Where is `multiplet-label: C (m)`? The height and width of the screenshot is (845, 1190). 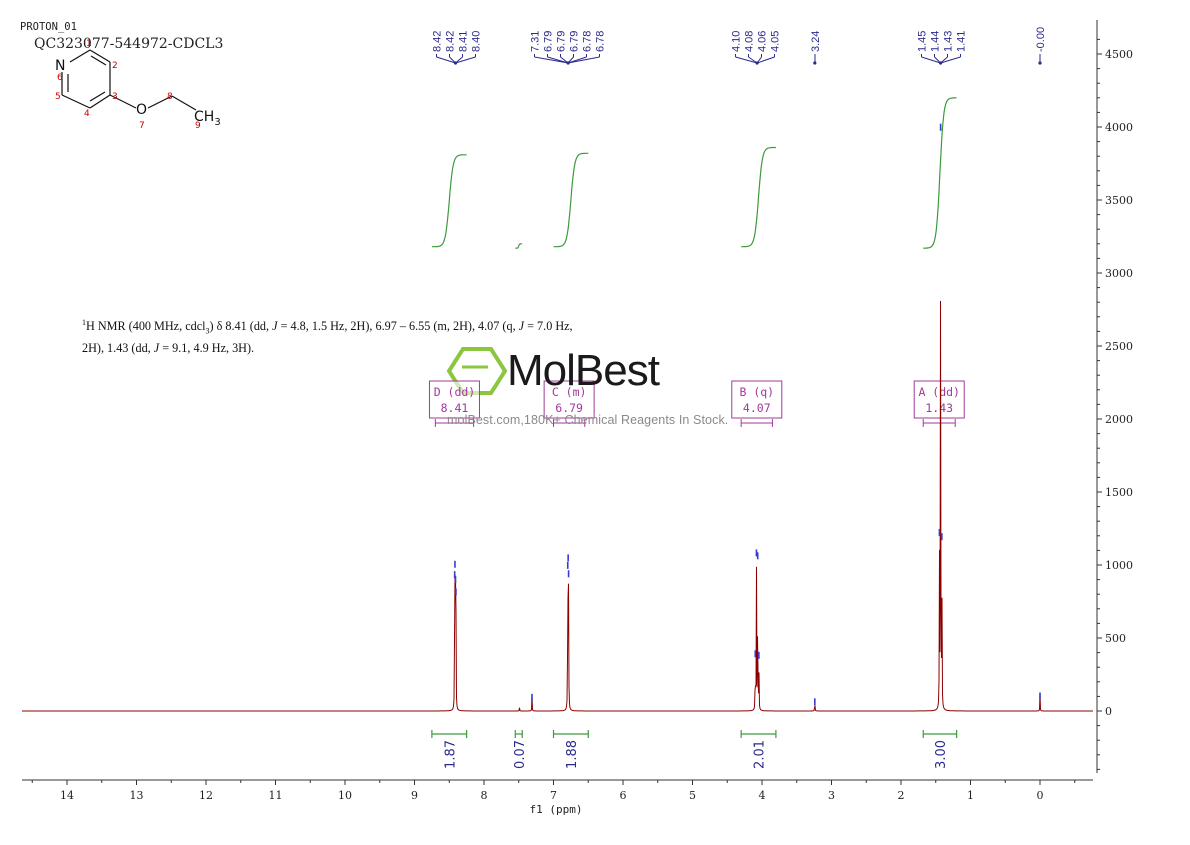
multiplet-label: C (m) is located at coordinates (569, 392).